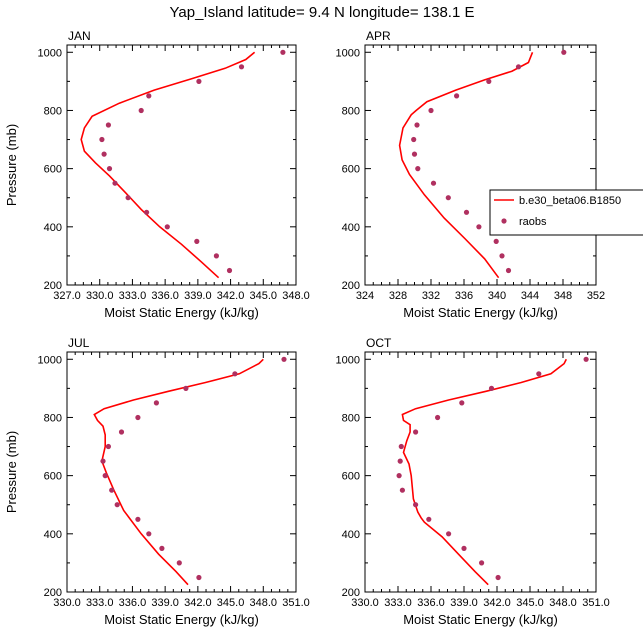  I want to click on legend-label-obs: raobs, so click(533, 222).